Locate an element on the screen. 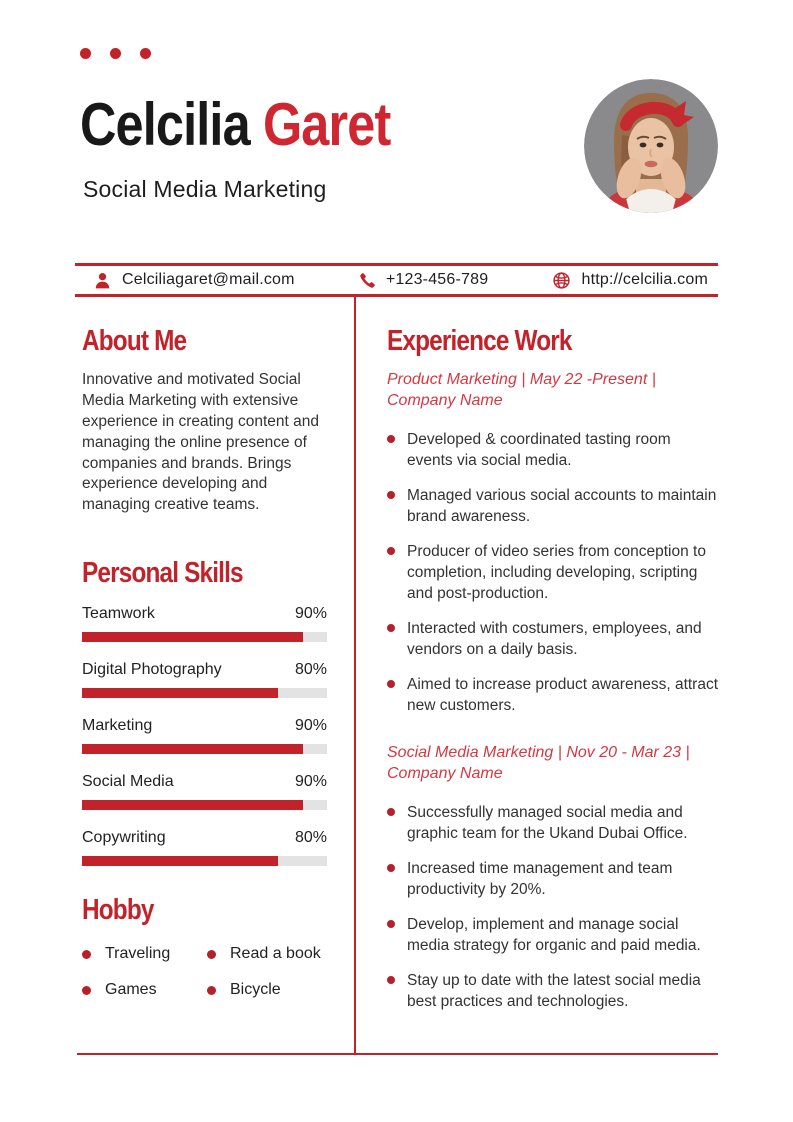 The width and height of the screenshot is (793, 1122). contact-website-text: http://celcilia.com is located at coordinates (644, 279).